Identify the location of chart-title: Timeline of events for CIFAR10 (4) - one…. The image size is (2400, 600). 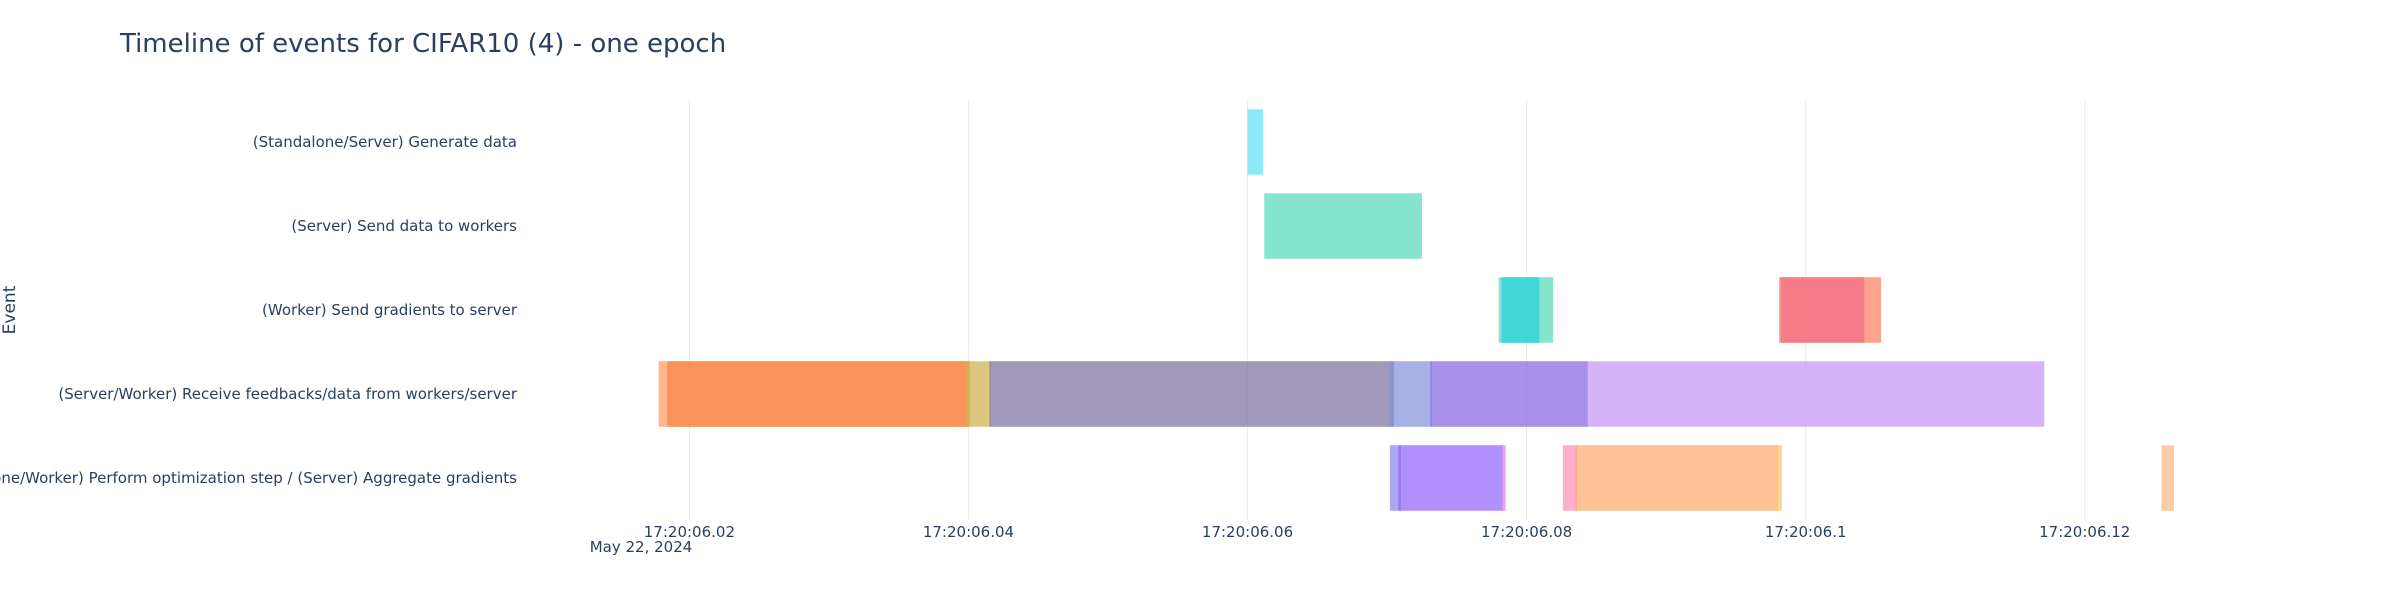
(422, 44).